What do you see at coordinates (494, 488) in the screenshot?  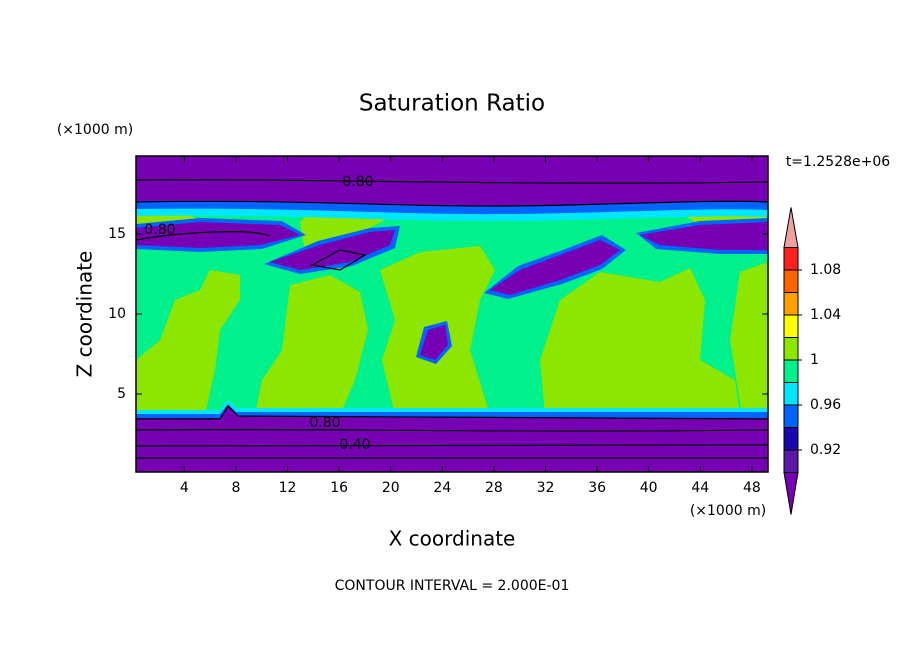 I see `x-tick-label: 28` at bounding box center [494, 488].